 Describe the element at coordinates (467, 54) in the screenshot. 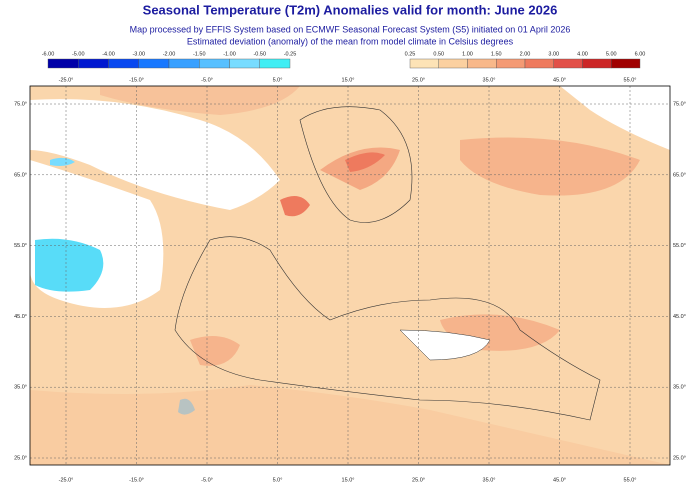

I see `colorbar-label: 1.00` at that location.